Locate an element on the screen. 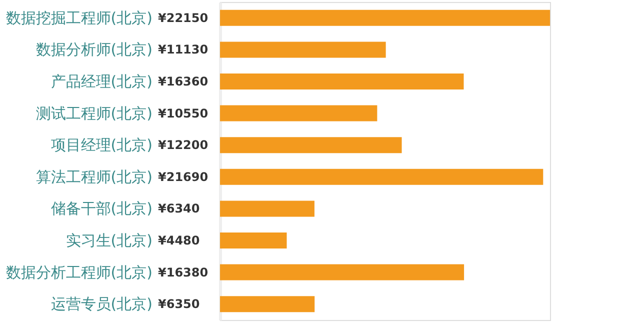  data-label: ¥21690 is located at coordinates (183, 177).